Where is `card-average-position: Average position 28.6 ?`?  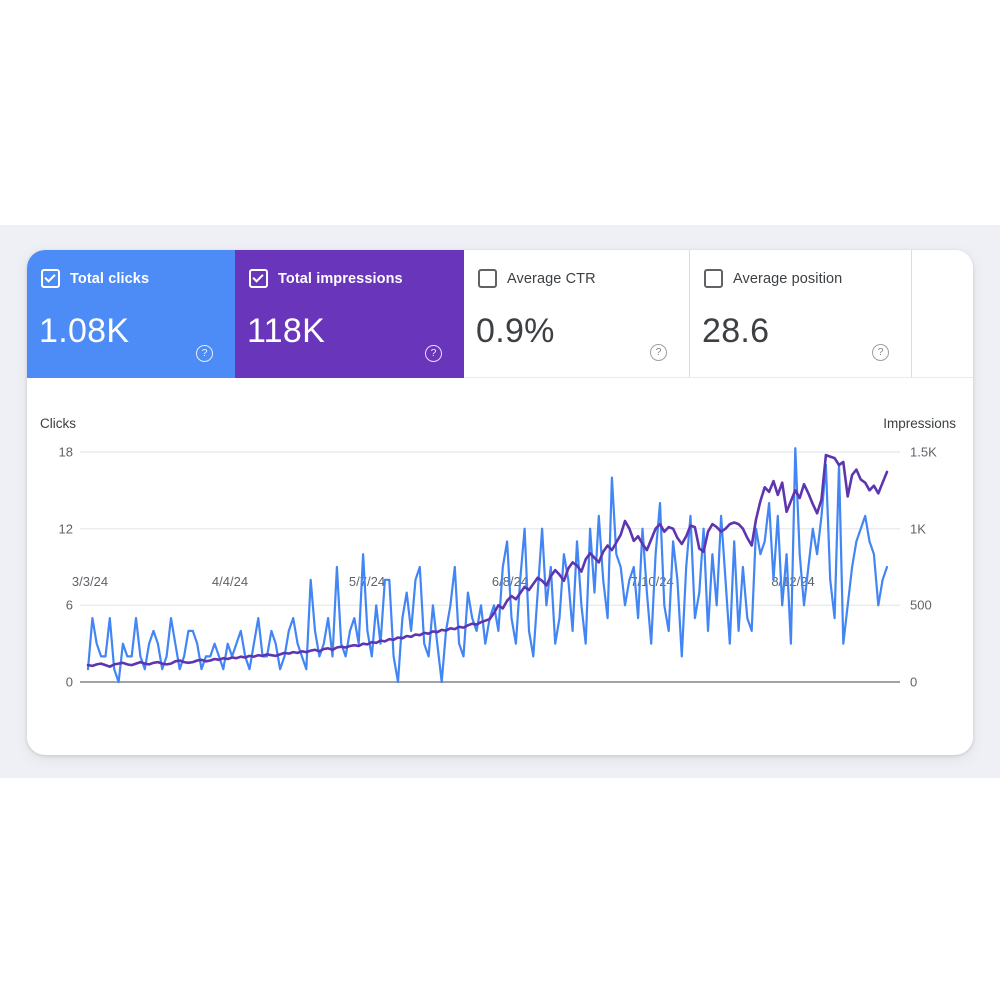 card-average-position: Average position 28.6 ? is located at coordinates (801, 314).